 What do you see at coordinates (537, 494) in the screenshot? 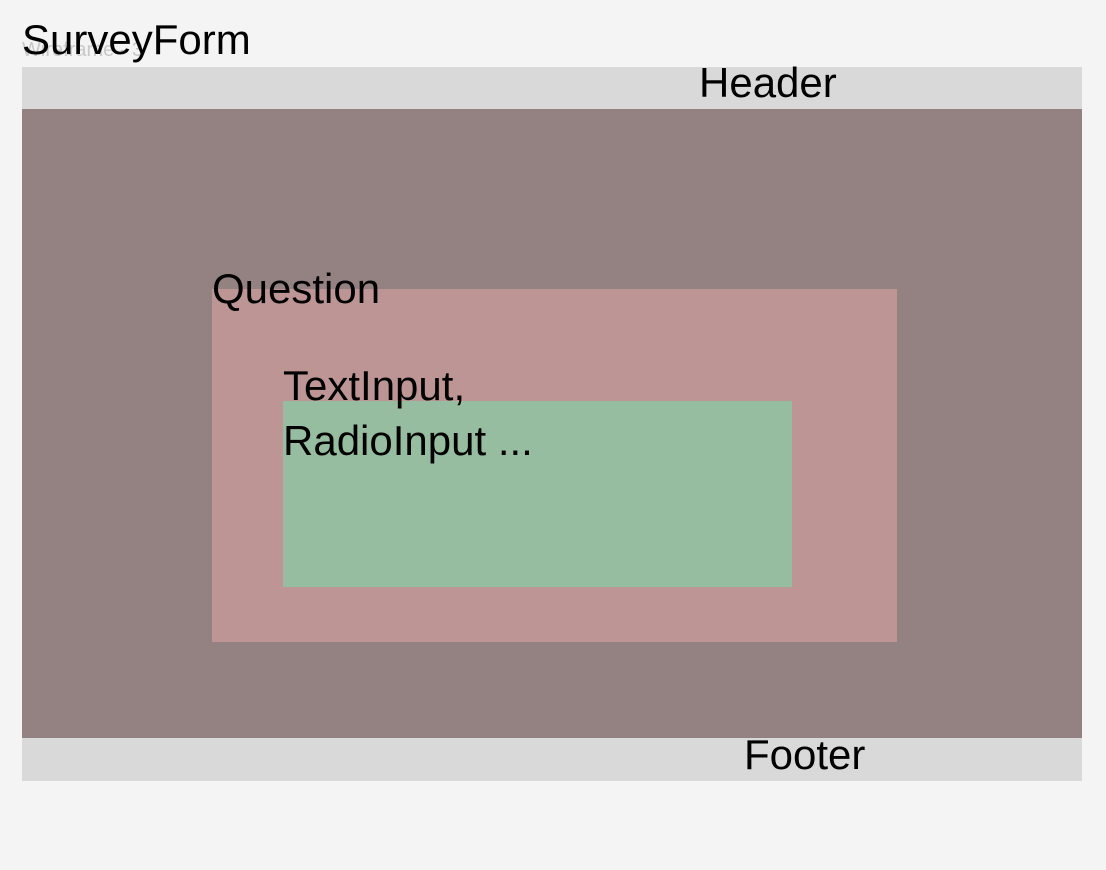
I see `input-box` at bounding box center [537, 494].